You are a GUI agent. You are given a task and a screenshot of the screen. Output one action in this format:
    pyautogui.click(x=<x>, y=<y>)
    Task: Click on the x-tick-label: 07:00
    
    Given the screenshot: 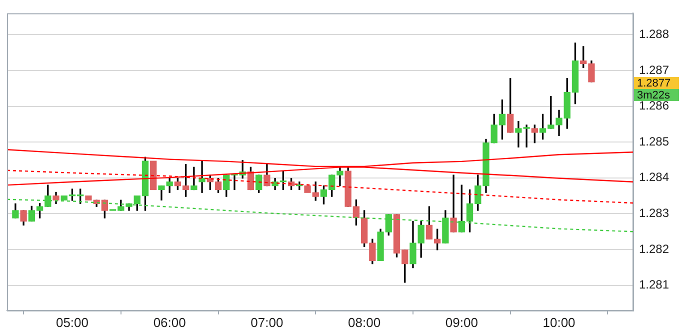 What is the action you would take?
    pyautogui.click(x=267, y=322)
    